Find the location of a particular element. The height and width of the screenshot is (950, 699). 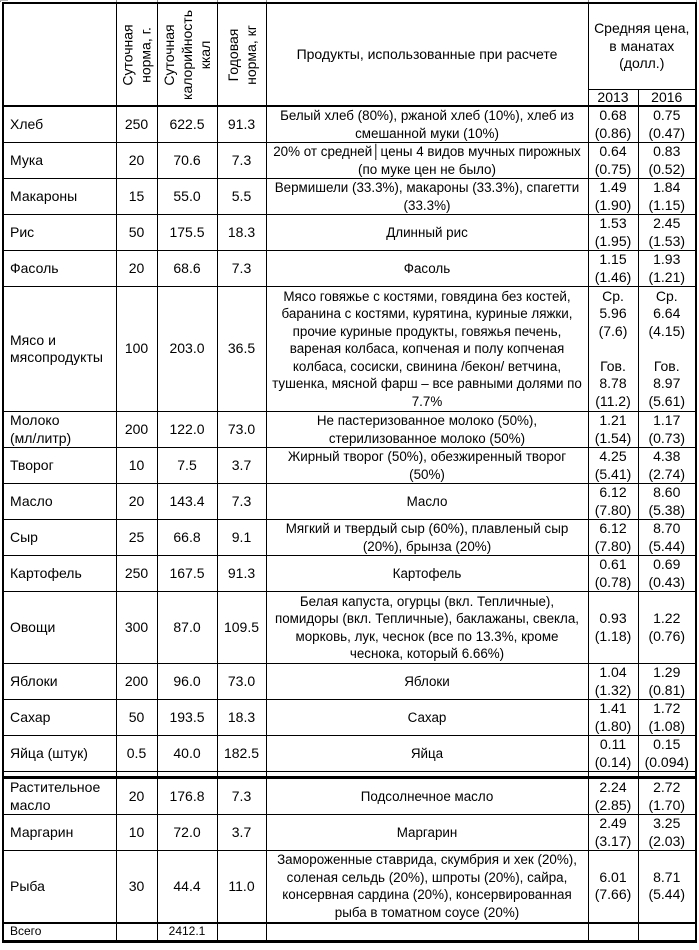

daily-norm-header: Суточная норма, г. is located at coordinates (136, 54).